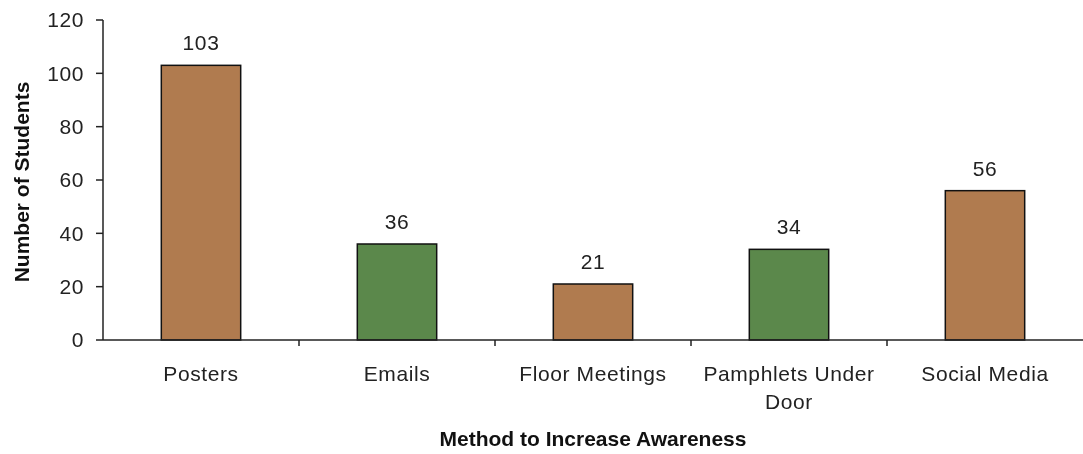  I want to click on y-tick-label: 120, so click(65, 20).